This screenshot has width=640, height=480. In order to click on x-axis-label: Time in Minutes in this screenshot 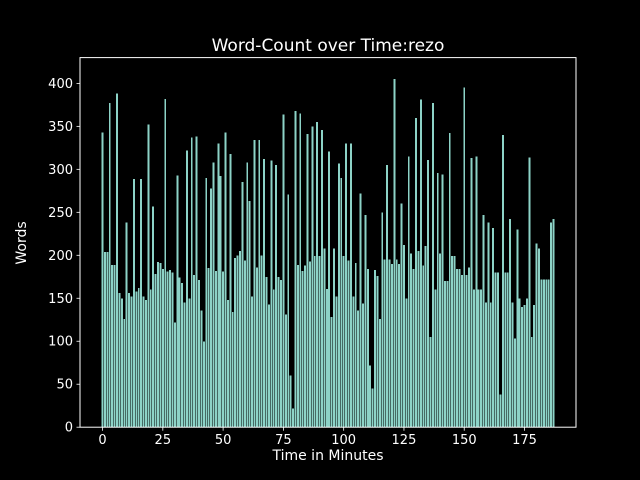, I will do `click(328, 456)`.